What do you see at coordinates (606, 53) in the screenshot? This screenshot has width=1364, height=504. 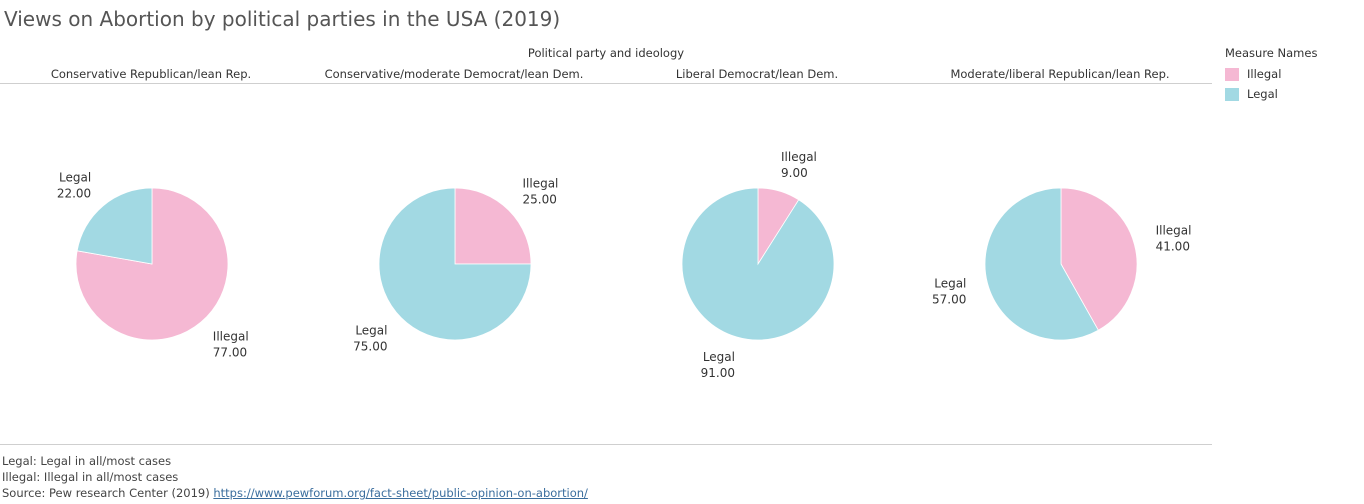 I see `column-header-title: Political party and ideology` at bounding box center [606, 53].